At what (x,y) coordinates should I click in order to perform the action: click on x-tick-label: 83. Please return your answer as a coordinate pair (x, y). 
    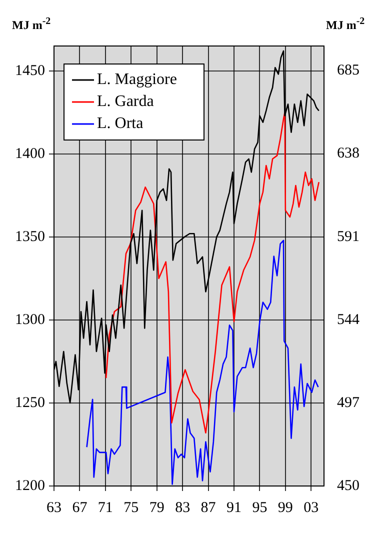
    Looking at the image, I should click on (182, 508).